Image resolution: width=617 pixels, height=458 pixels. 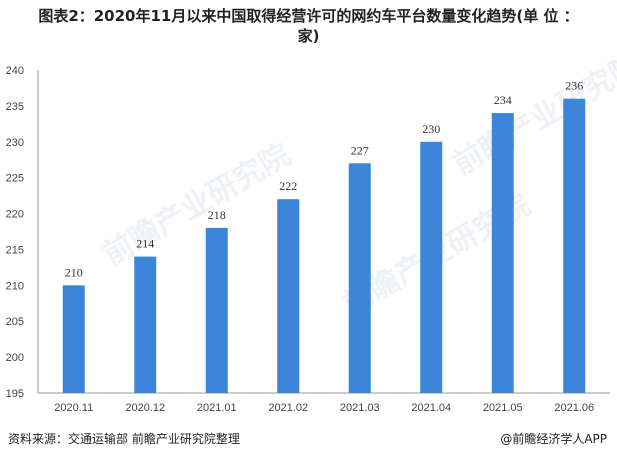 I want to click on brand-note: @前瞻经济学人APP, so click(x=553, y=439).